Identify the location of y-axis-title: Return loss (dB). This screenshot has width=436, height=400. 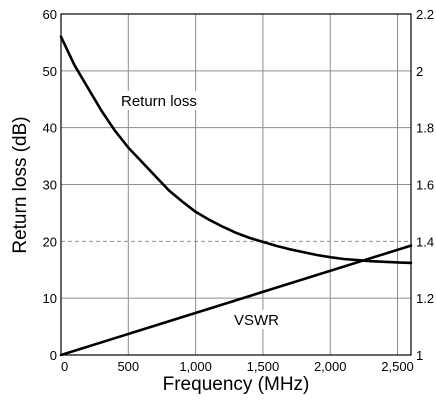
(20, 184).